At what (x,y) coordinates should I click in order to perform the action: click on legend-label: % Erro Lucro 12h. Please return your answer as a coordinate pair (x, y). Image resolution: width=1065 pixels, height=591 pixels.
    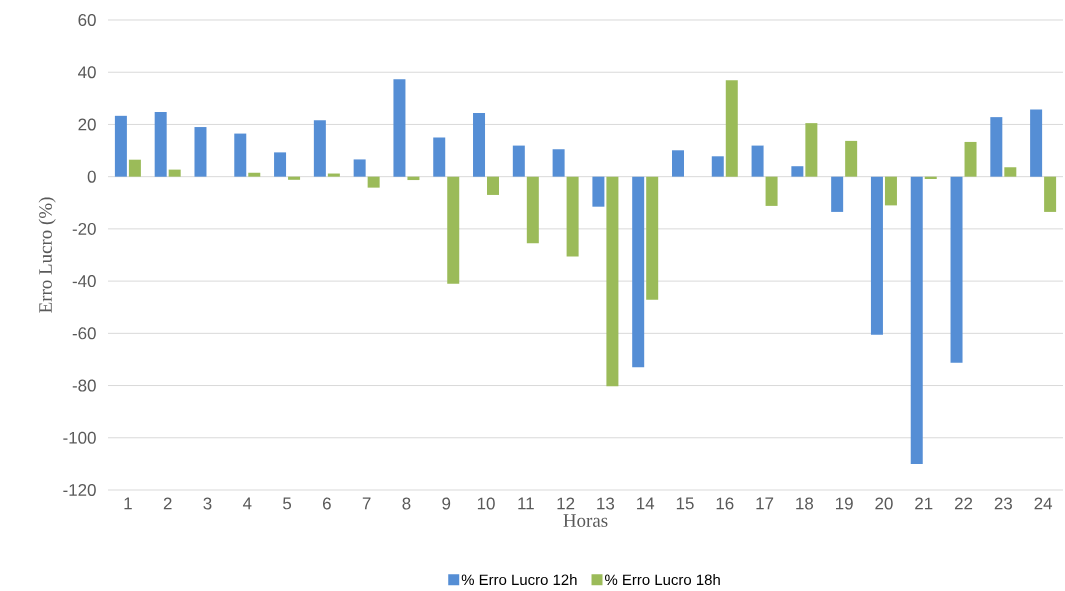
    Looking at the image, I should click on (519, 580).